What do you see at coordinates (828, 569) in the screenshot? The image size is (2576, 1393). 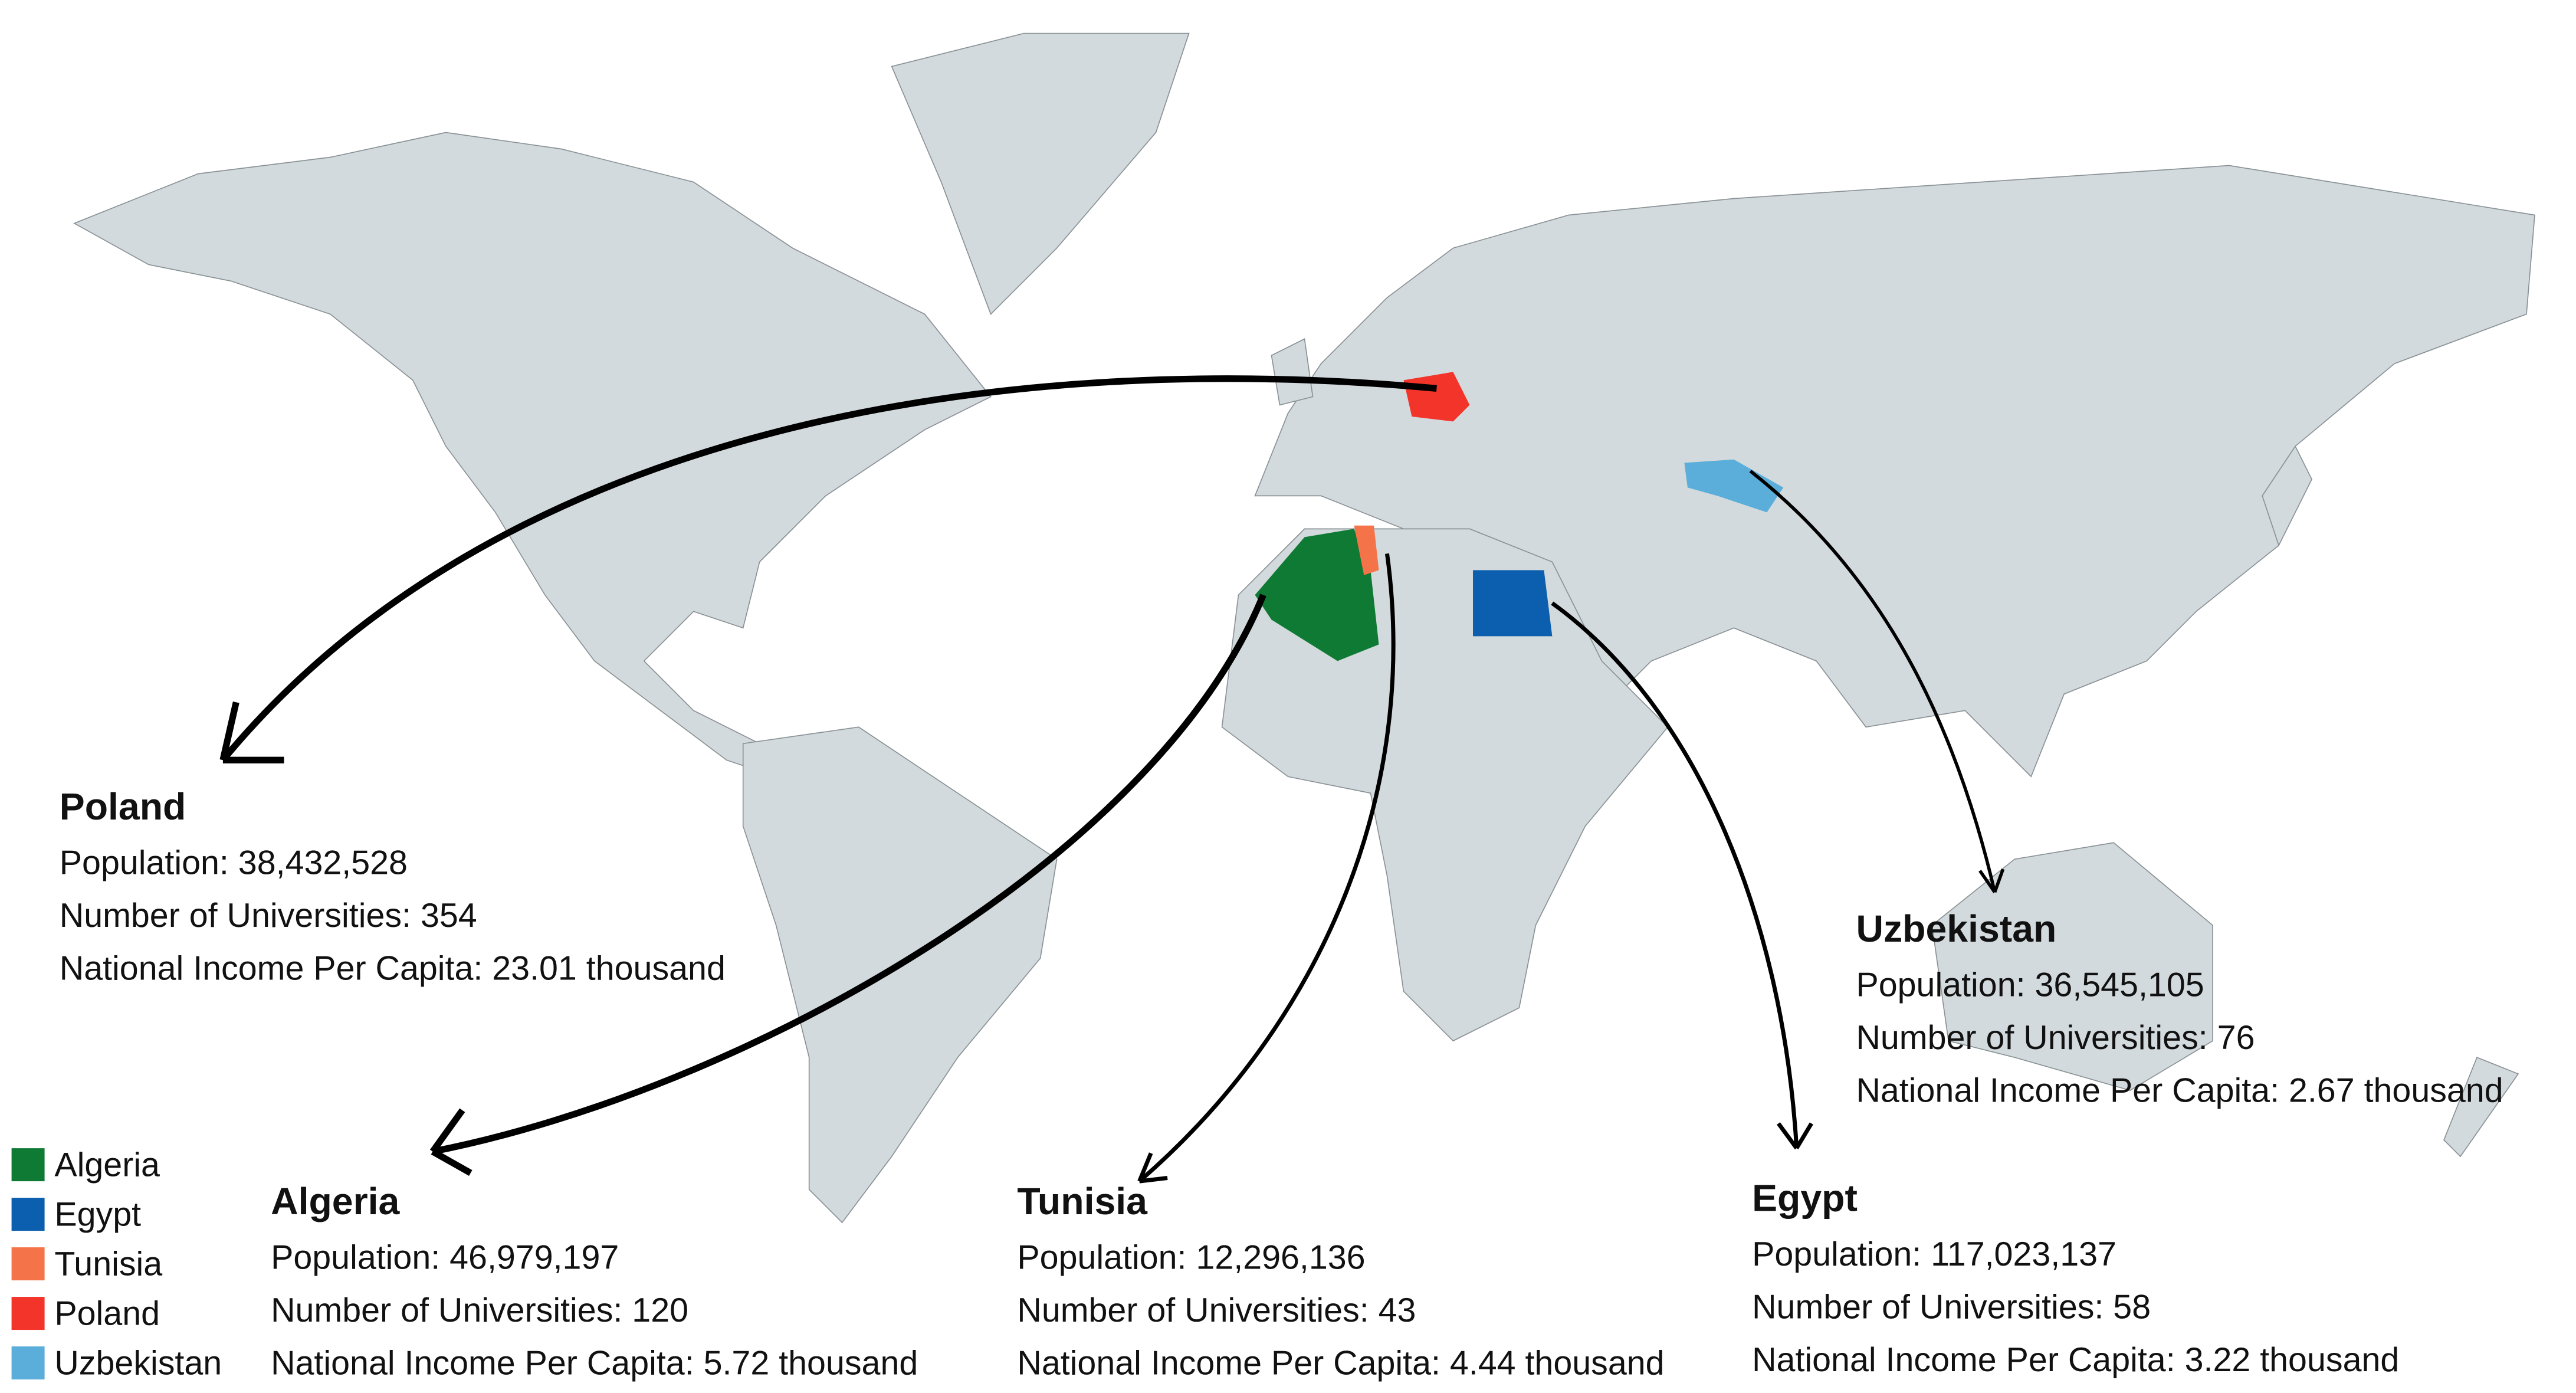 I see `arrow-poland` at bounding box center [828, 569].